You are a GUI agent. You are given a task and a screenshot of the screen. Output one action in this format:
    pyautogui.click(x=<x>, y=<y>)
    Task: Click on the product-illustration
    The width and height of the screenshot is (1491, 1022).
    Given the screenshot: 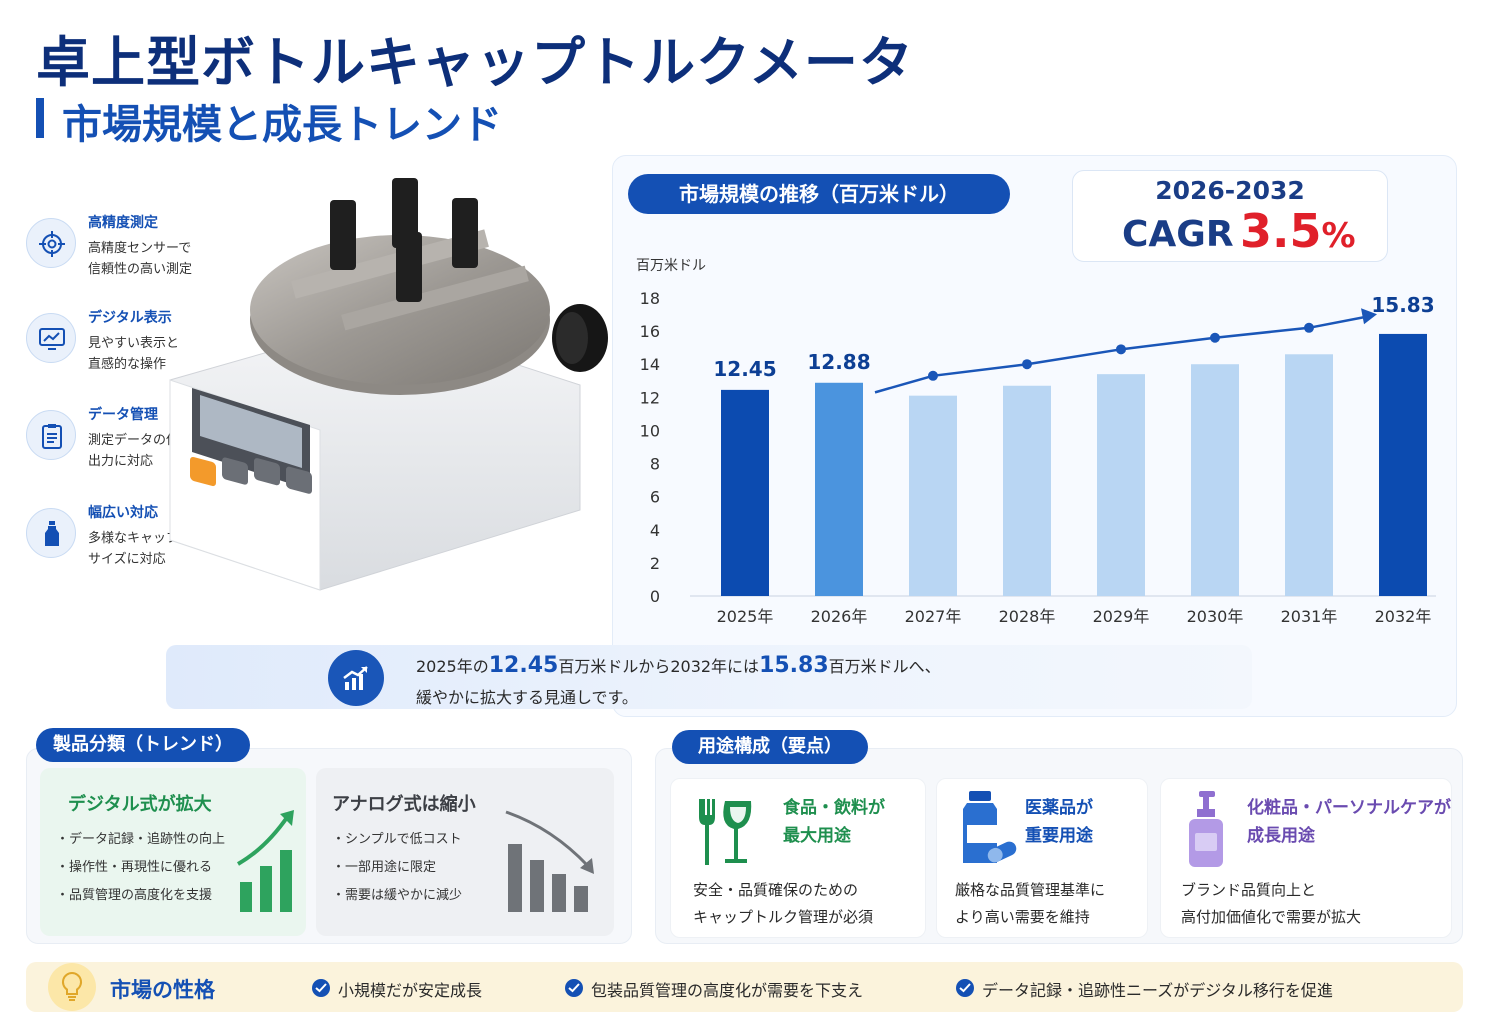 What is the action you would take?
    pyautogui.click(x=390, y=385)
    